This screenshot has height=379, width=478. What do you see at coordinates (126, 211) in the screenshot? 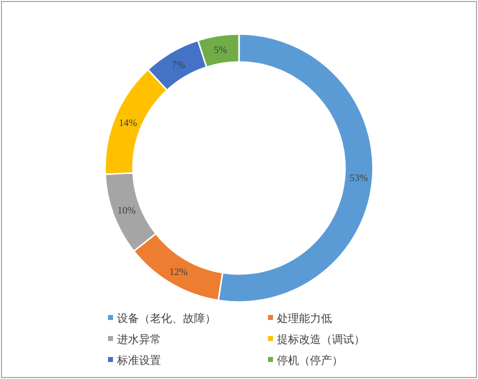
I see `data-label: 10%` at bounding box center [126, 211].